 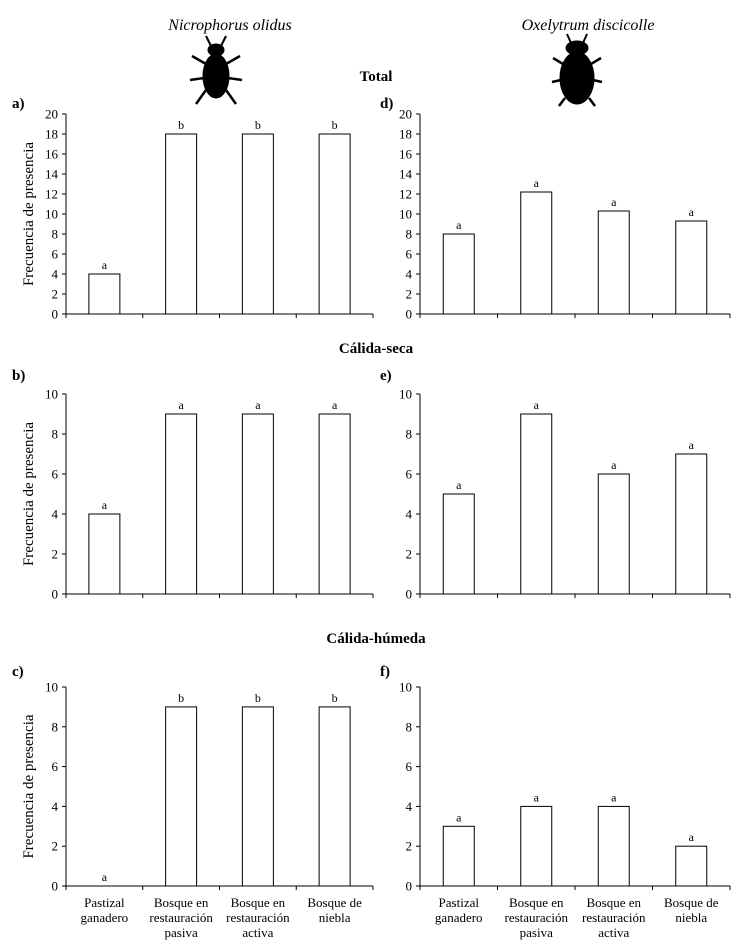 What do you see at coordinates (104, 902) in the screenshot?
I see `x-category-line: Pastizal` at bounding box center [104, 902].